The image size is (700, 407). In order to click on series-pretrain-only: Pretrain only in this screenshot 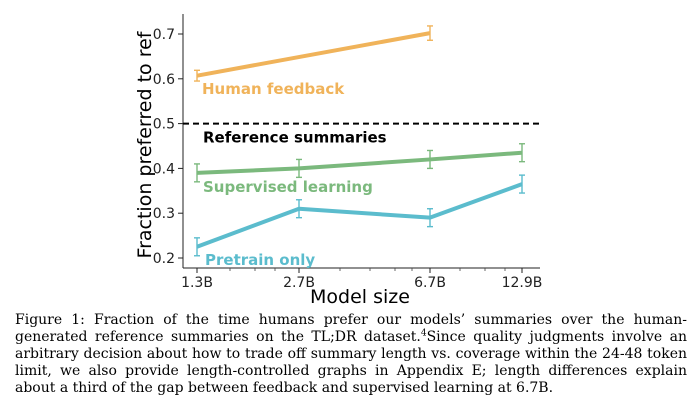, I will do `click(359, 221)`.